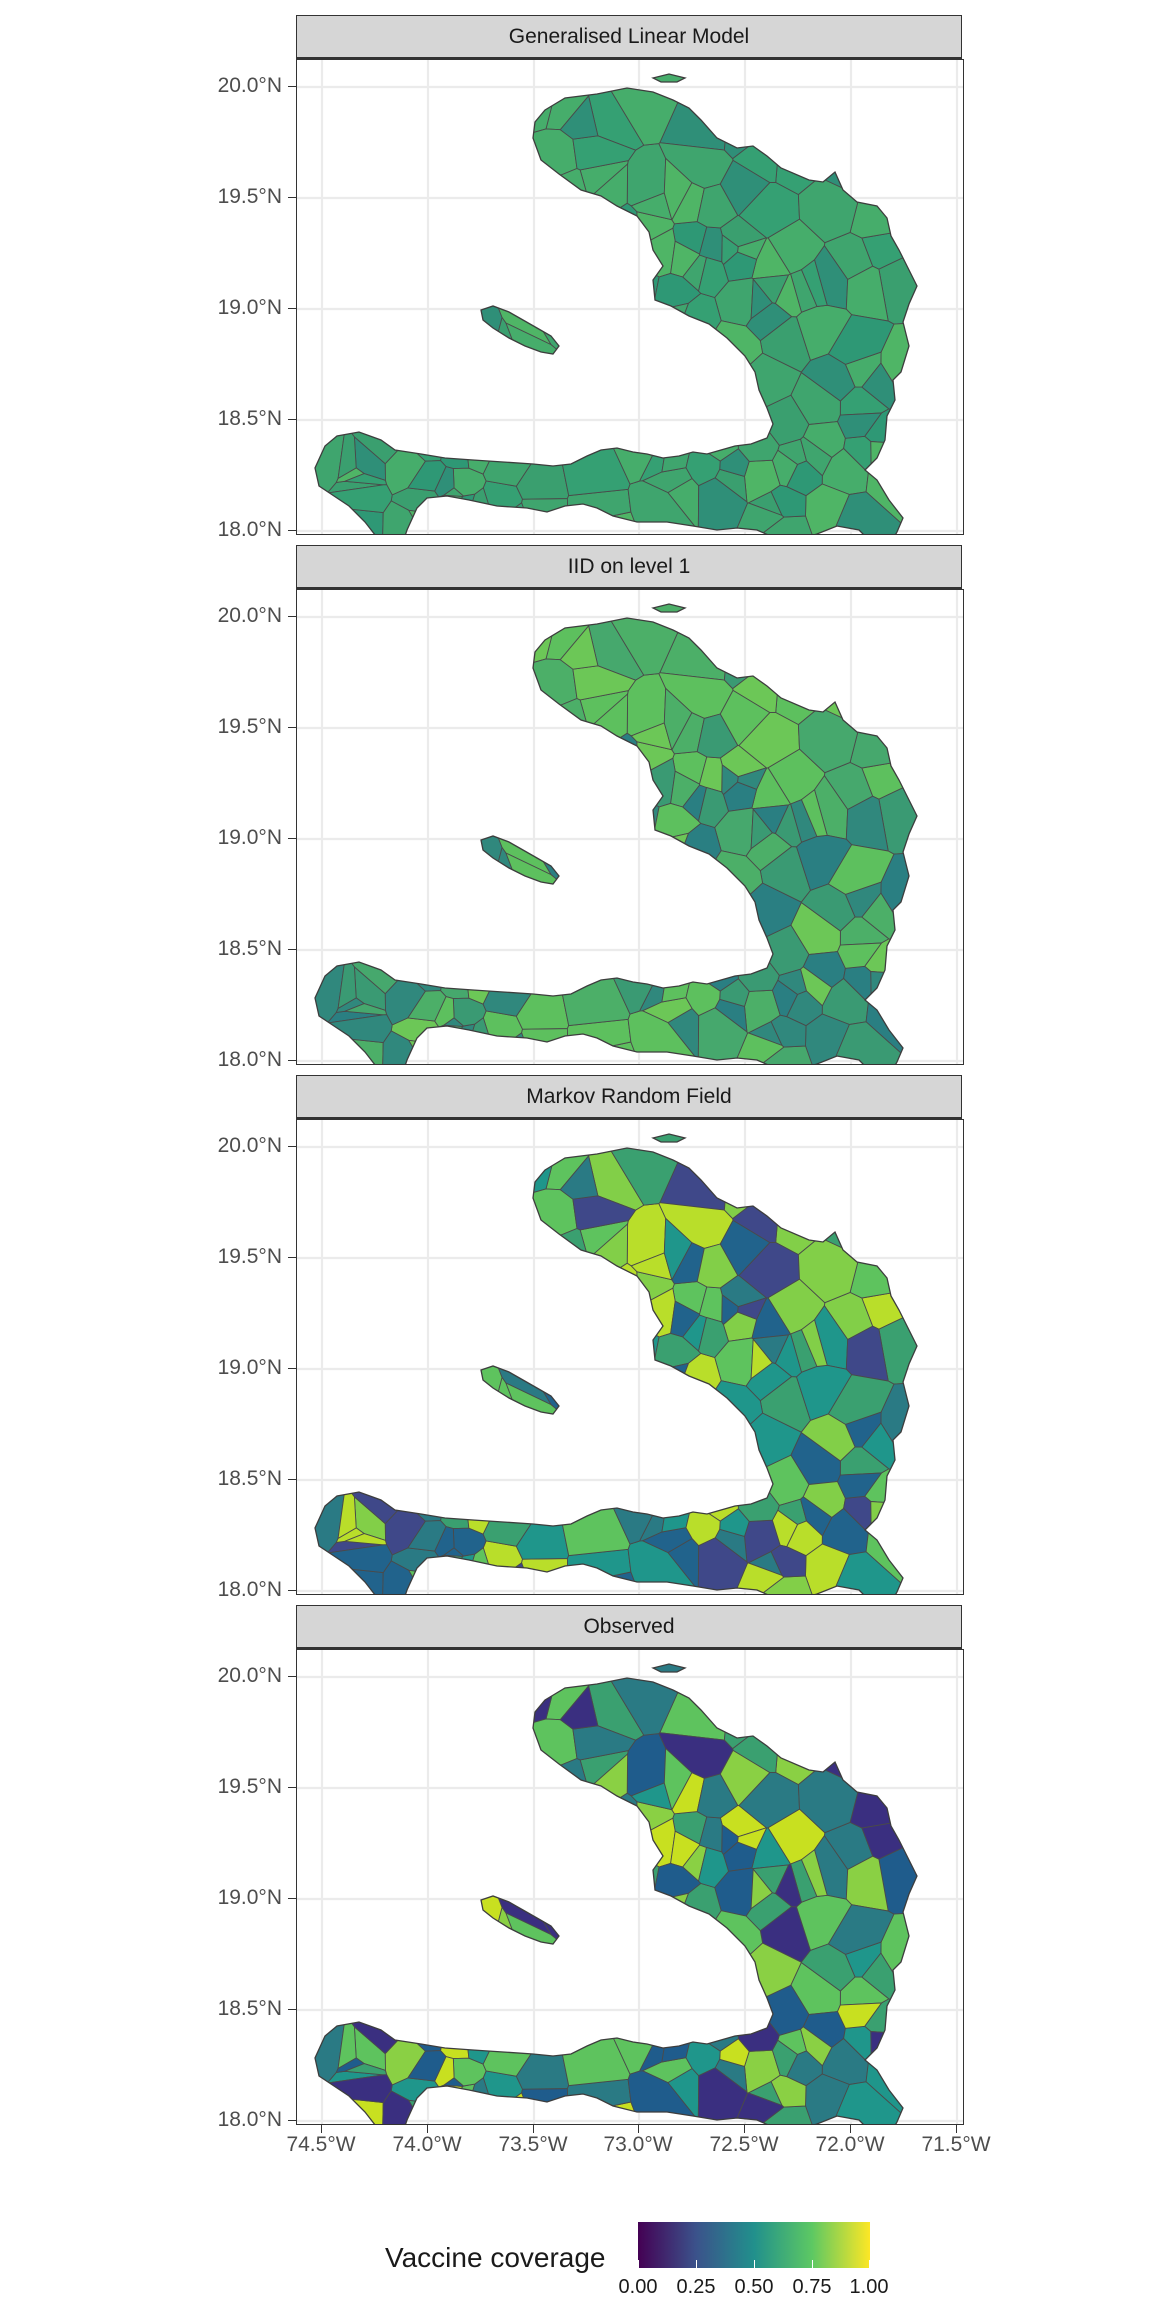  What do you see at coordinates (616, 834) in the screenshot?
I see `region-group` at bounding box center [616, 834].